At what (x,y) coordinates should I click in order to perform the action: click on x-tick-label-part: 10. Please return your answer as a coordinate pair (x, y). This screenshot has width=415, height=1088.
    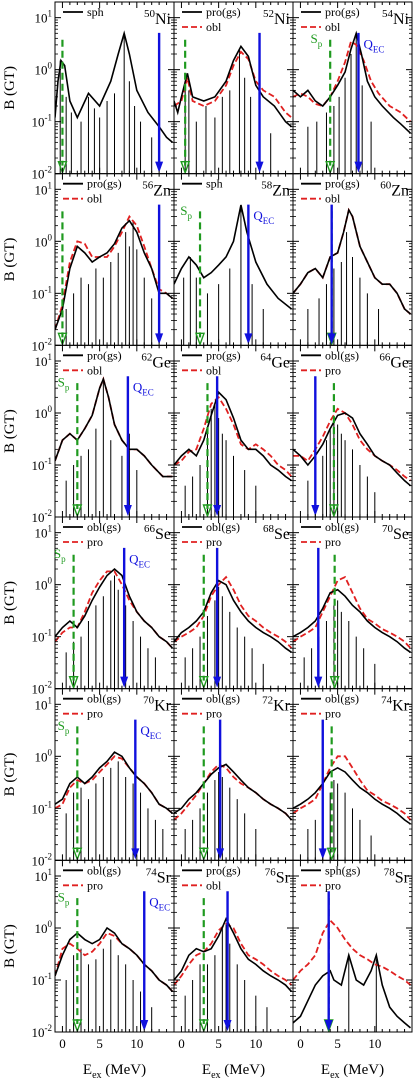
    Looking at the image, I should click on (255, 1043).